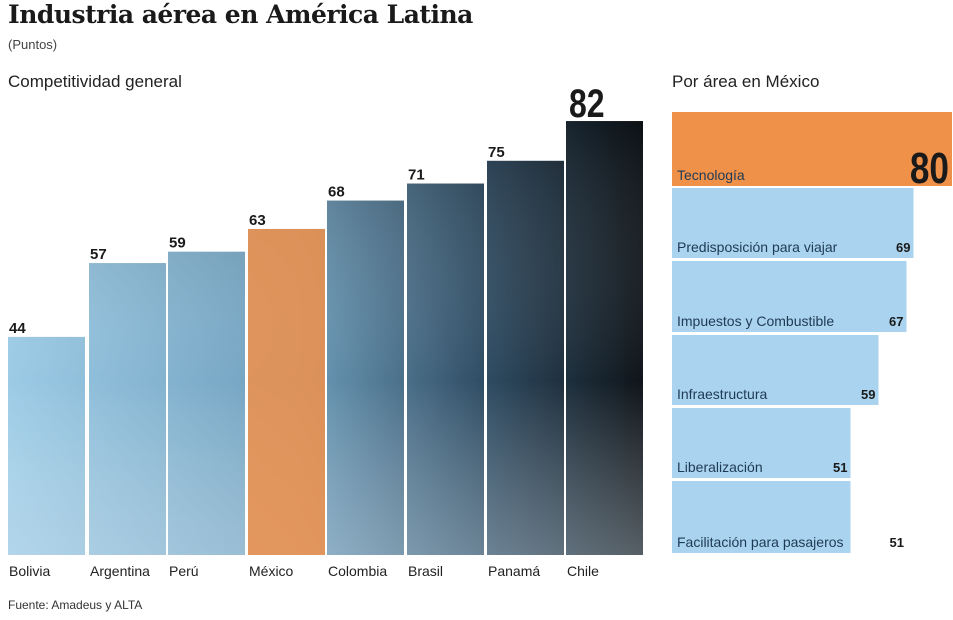  What do you see at coordinates (184, 571) in the screenshot?
I see `category-label: Perú` at bounding box center [184, 571].